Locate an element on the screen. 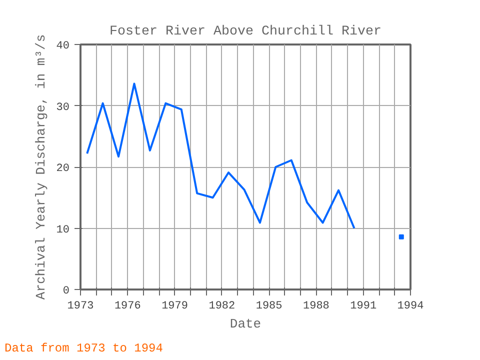 The width and height of the screenshot is (480, 360). y-tick-label: 40 is located at coordinates (63, 46).